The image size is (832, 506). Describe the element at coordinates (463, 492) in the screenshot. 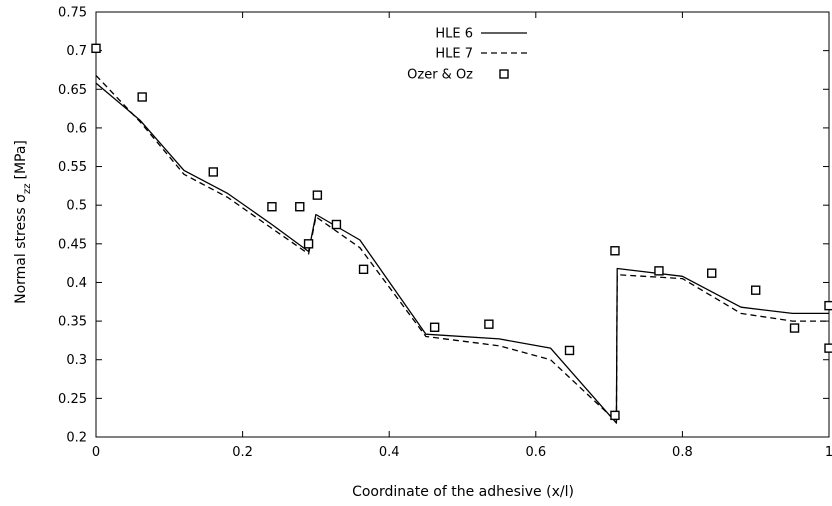

I see `x-axis-label: Coordinate of the adhesive (x/l)` at that location.